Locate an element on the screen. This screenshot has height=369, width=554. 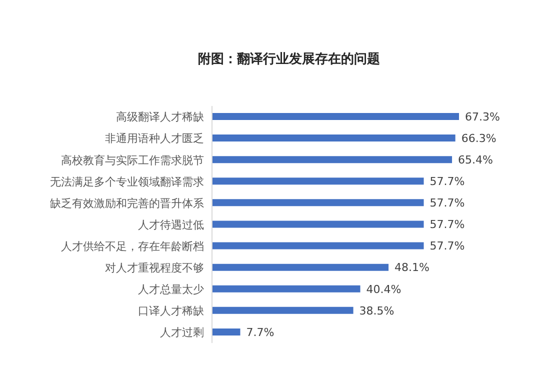
chart-title: 附图：翻译行业发展存在的问题 is located at coordinates (289, 59).